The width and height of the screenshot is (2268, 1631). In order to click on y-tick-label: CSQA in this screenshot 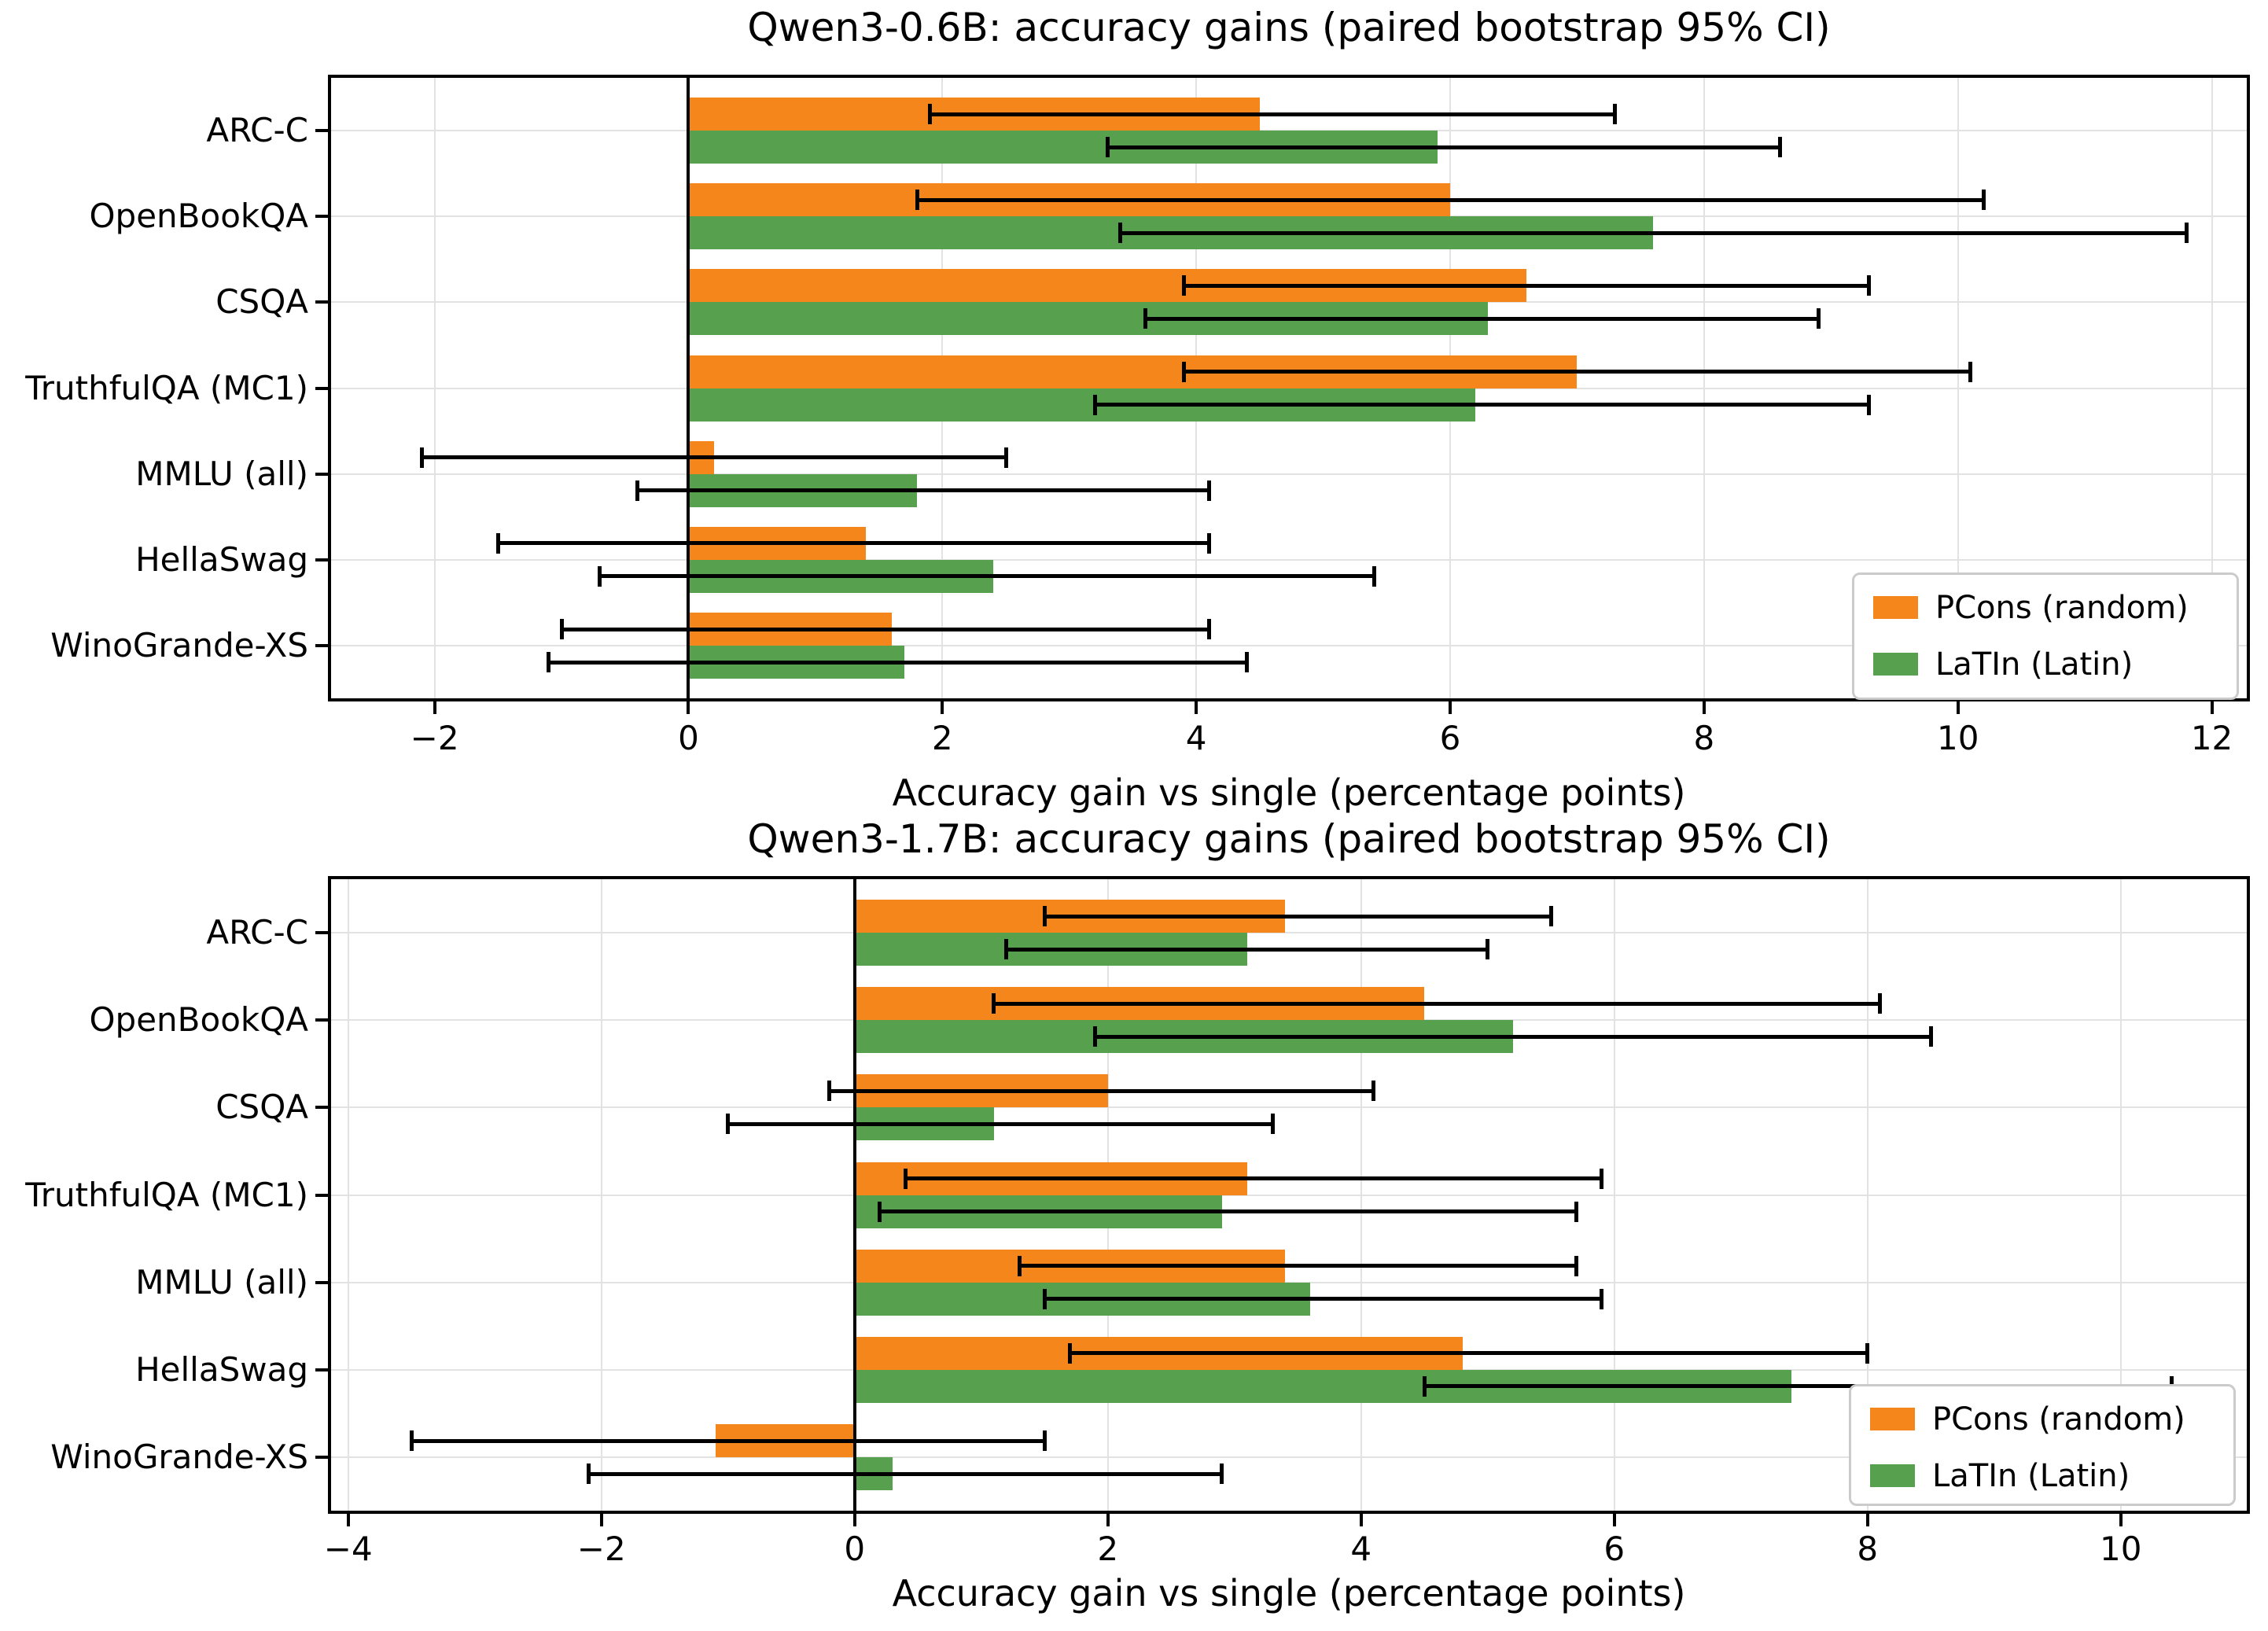, I will do `click(261, 302)`.